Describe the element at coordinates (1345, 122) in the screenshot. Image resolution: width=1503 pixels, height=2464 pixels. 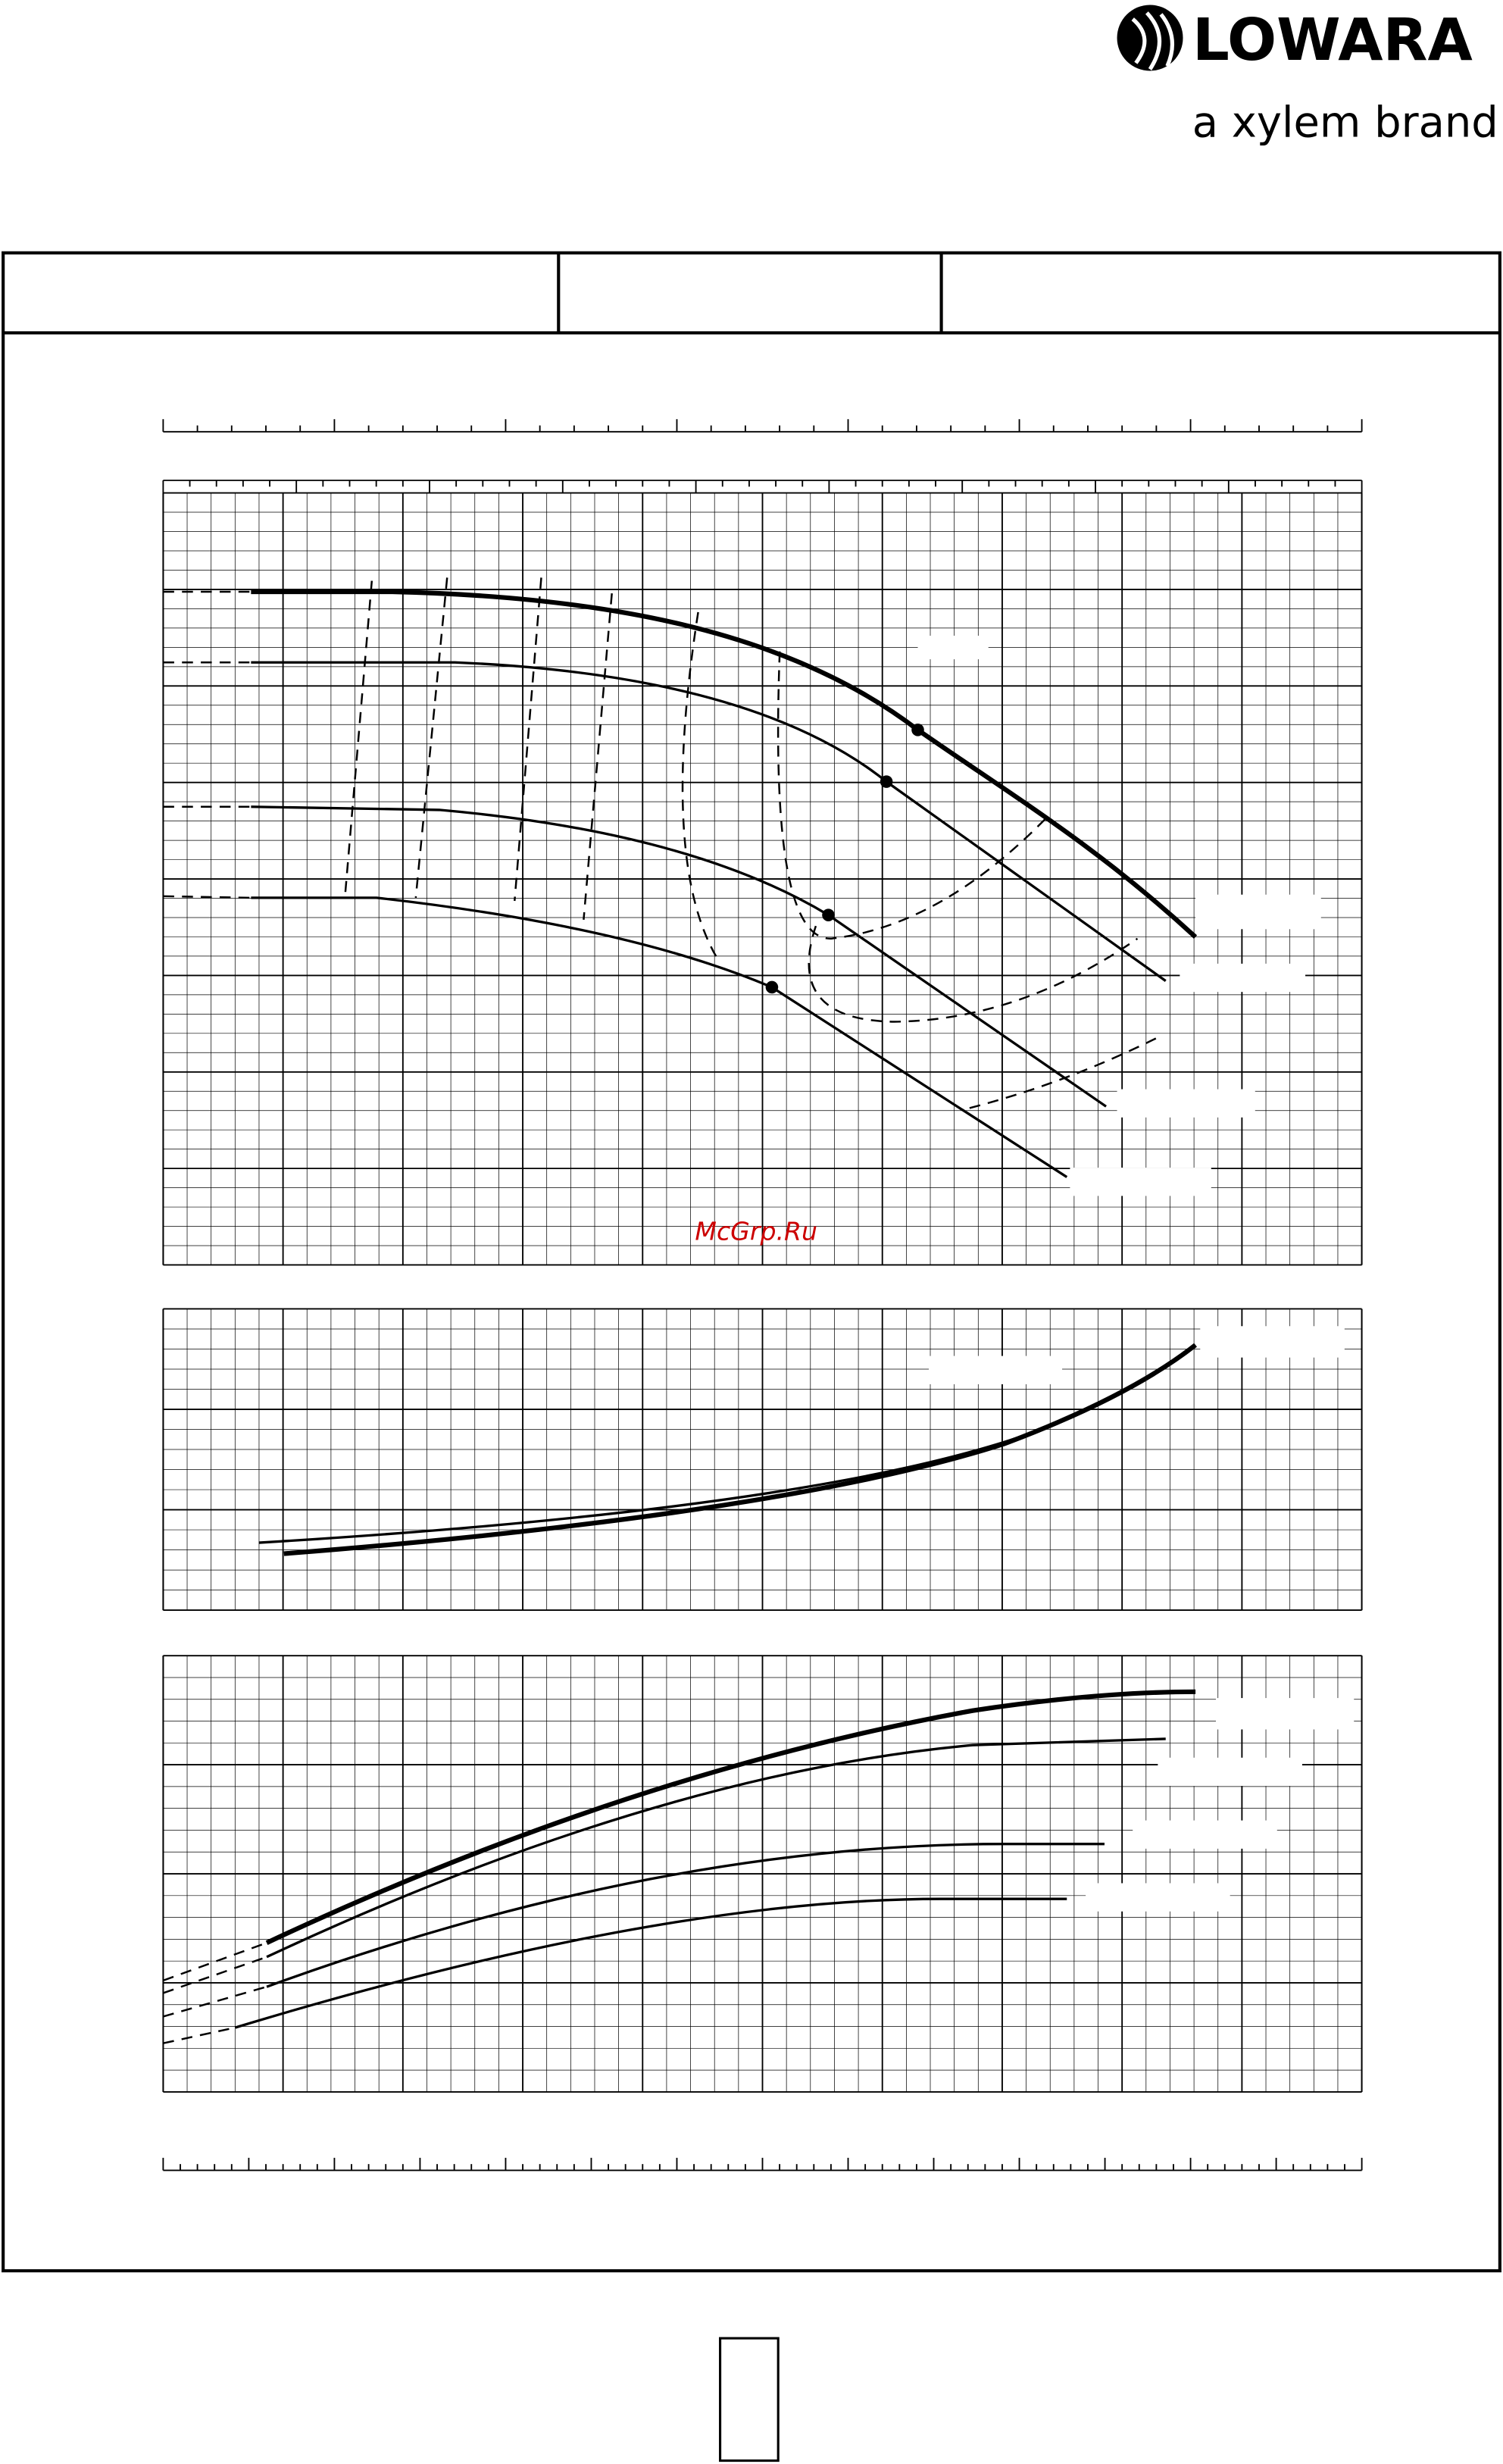
I see `tagline: a xylem brand` at that location.